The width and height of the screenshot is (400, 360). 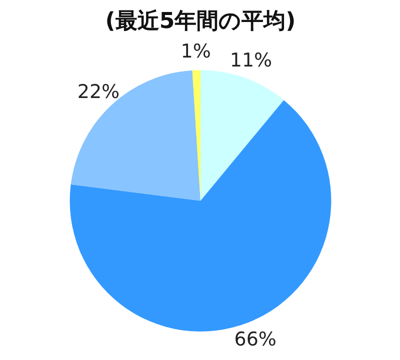 I want to click on data-label: 1%, so click(x=195, y=51).